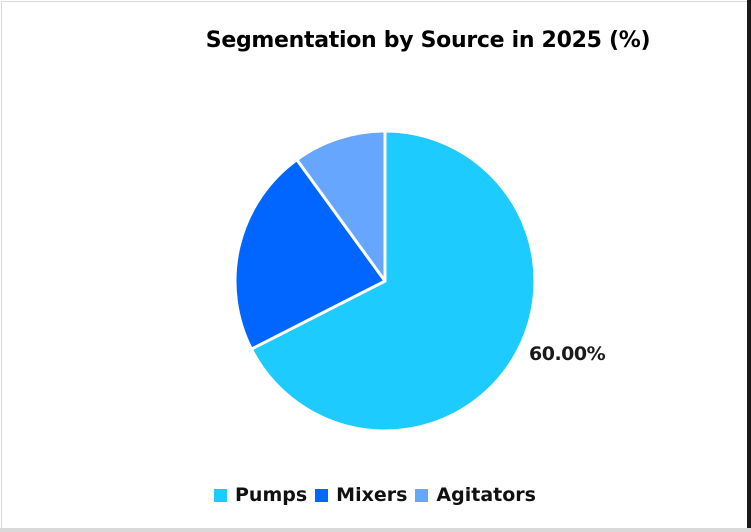  I want to click on data-label-pumps: 60.00%, so click(567, 354).